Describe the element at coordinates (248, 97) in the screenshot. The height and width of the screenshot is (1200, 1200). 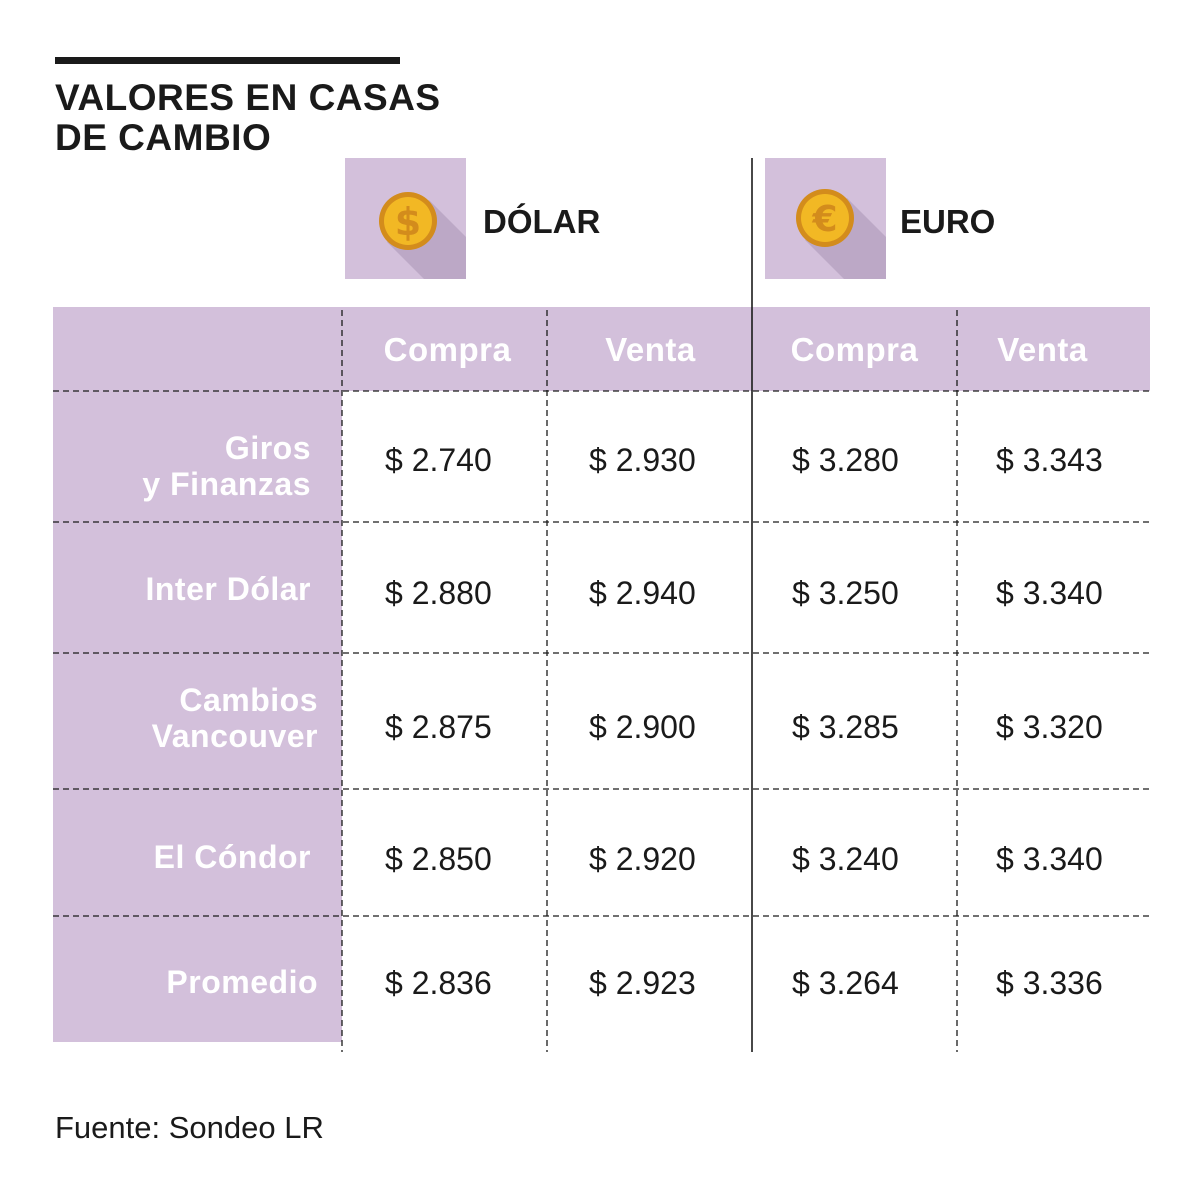
I see `chart-title-line-1: VALORES EN CASAS` at that location.